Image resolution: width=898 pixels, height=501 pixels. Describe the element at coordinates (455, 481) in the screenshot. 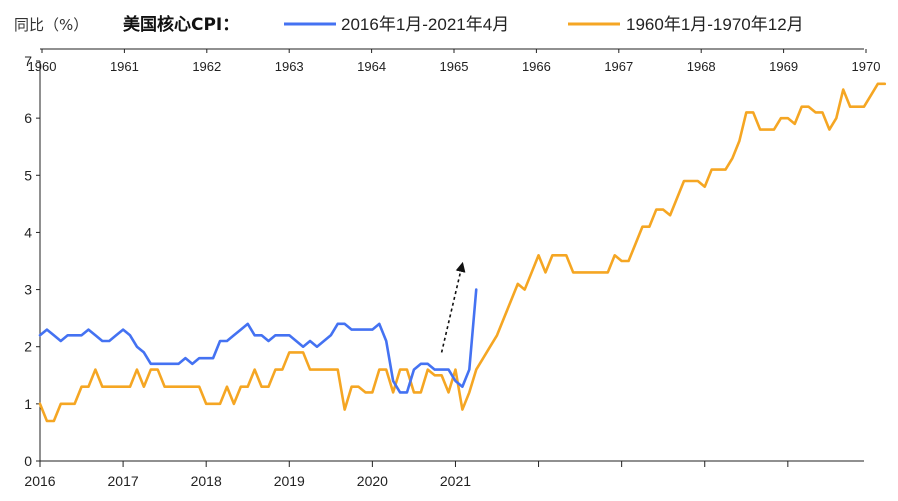

I see `x-tick-label: 2021` at that location.